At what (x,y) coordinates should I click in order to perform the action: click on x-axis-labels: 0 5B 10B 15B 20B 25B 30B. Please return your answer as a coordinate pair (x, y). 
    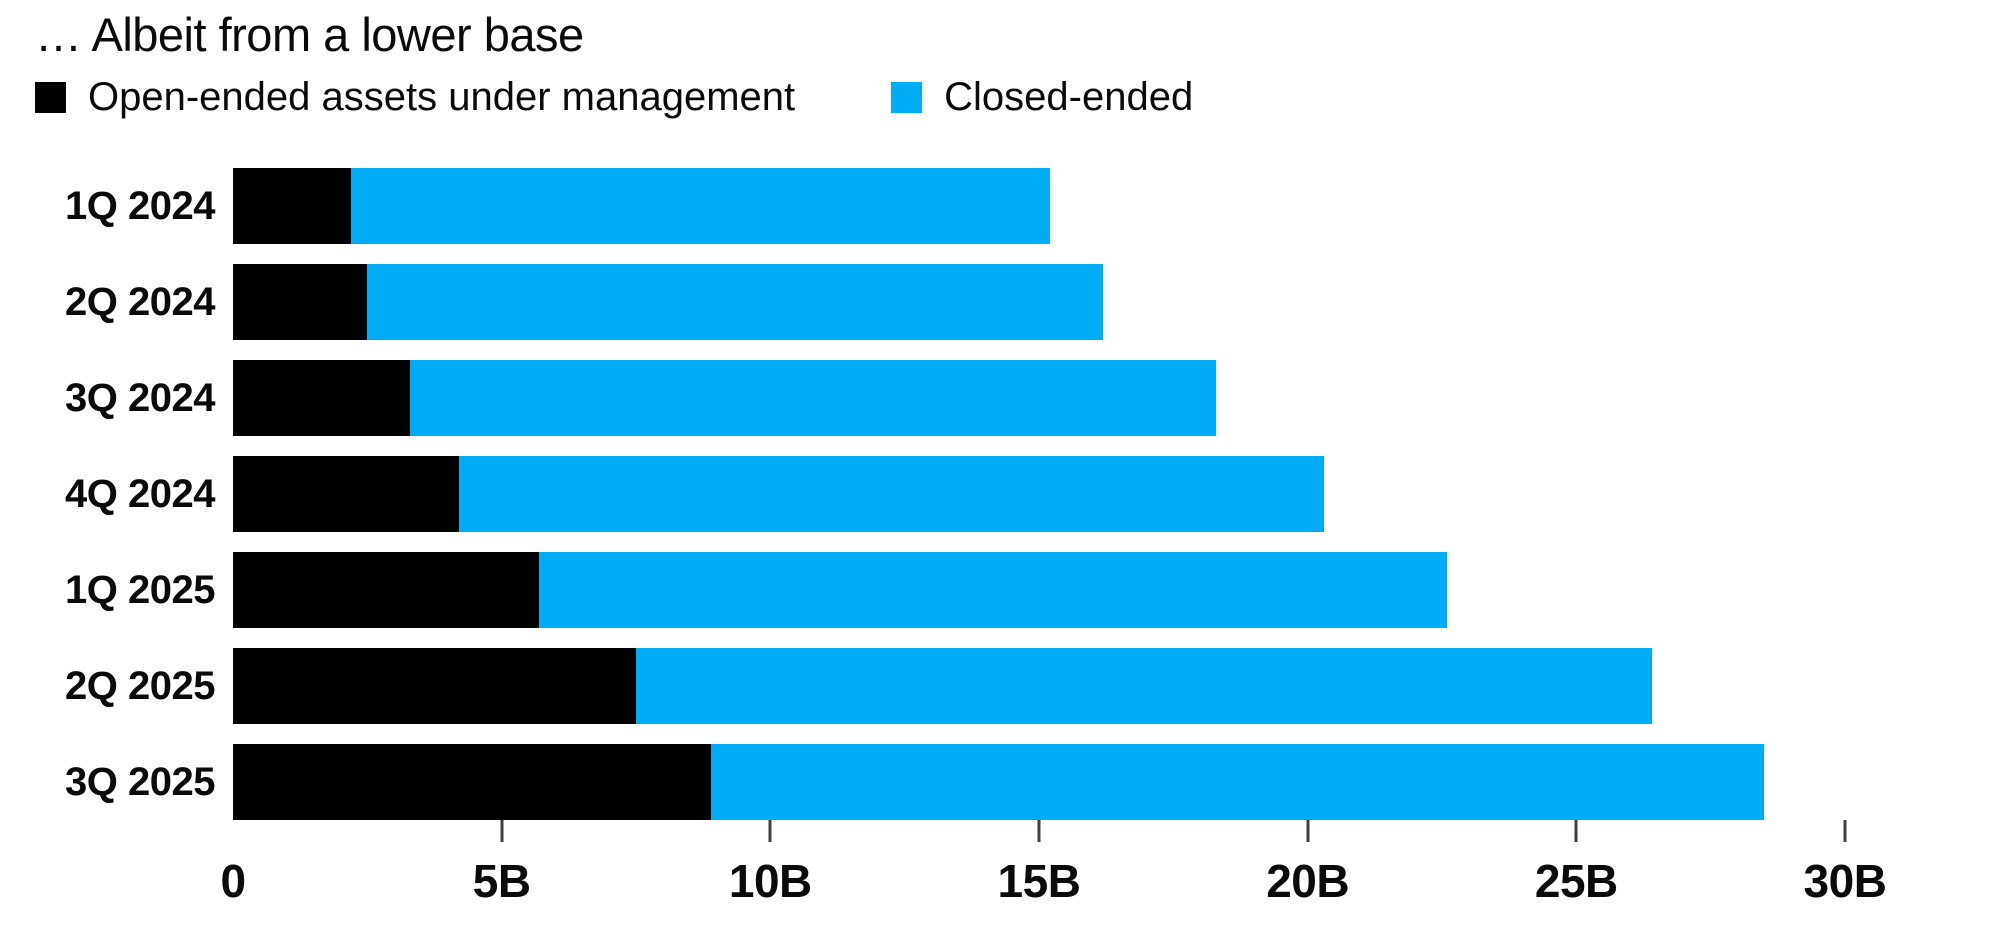
    Looking at the image, I should click on (943, 875).